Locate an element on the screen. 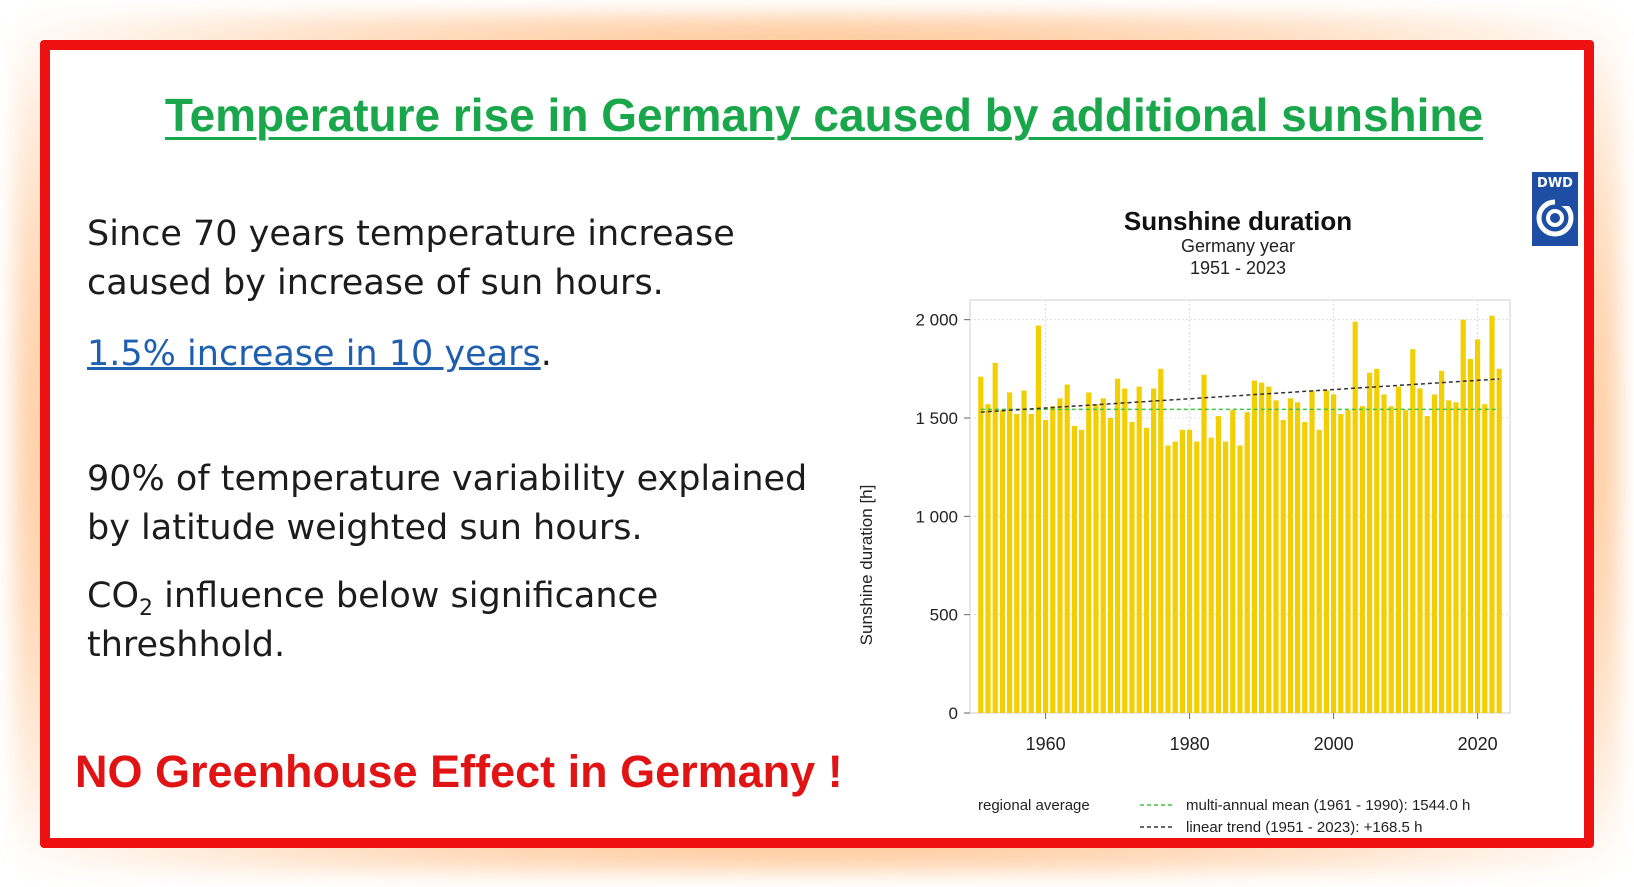 The image size is (1634, 887). chart-title: Sunshine duration is located at coordinates (1238, 221).